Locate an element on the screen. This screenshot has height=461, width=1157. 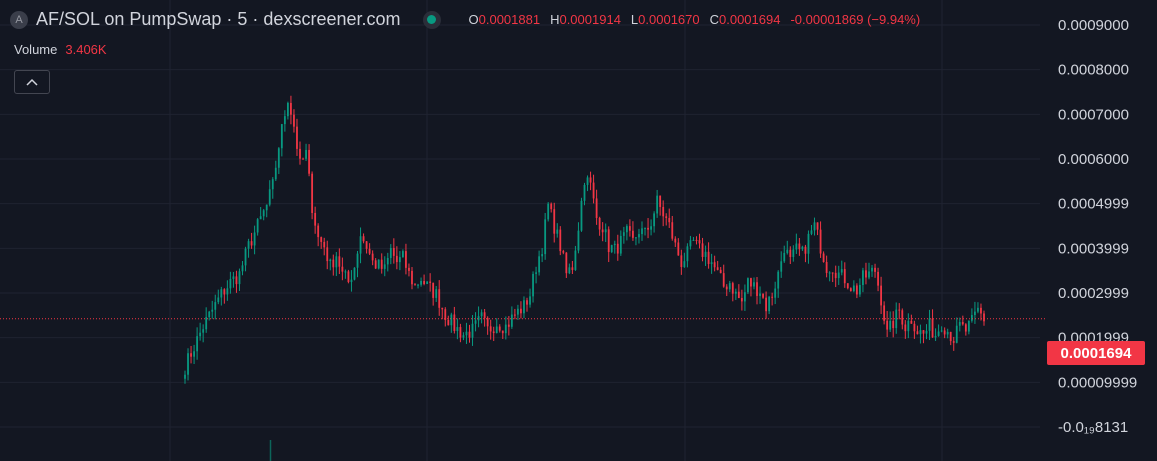
price-tick-label: -0.0₁₉8131 is located at coordinates (1093, 427).